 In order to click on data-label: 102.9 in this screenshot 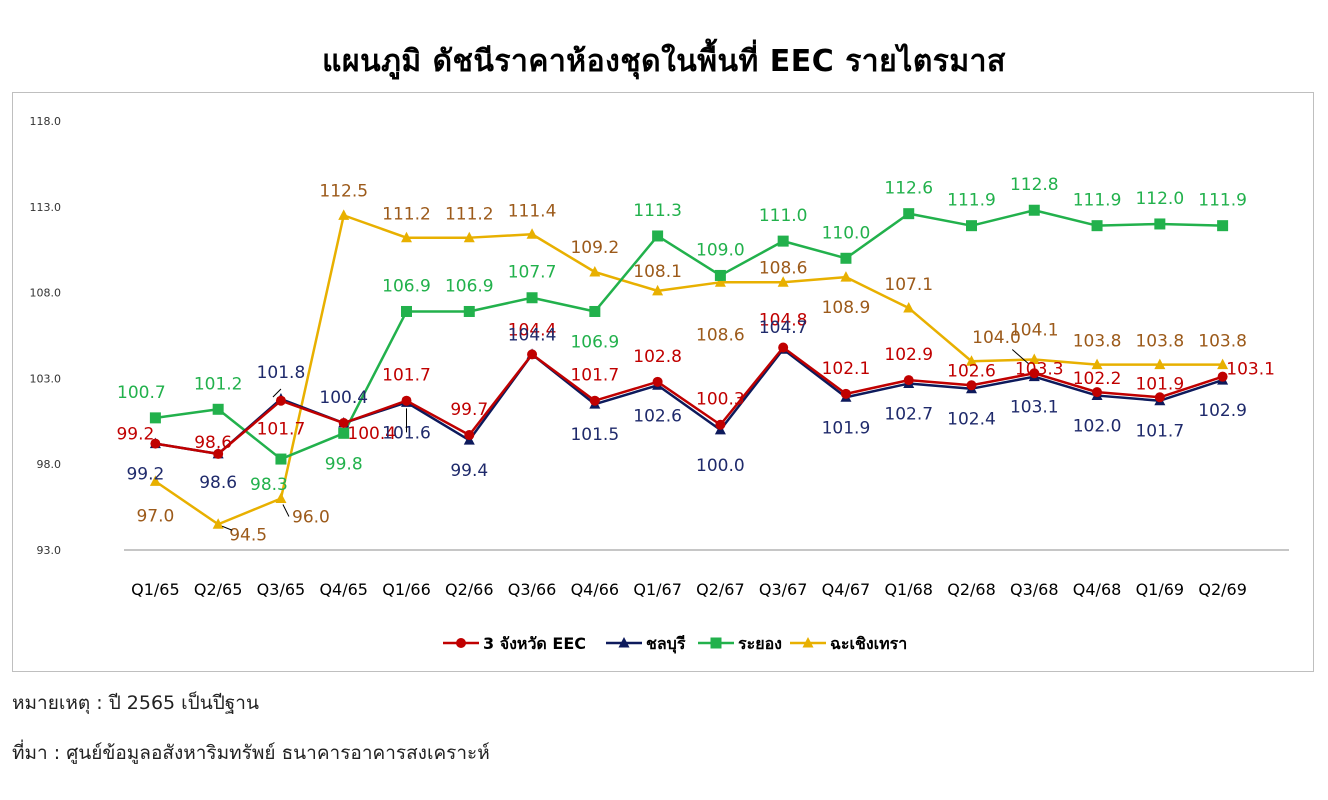, I will do `click(1222, 411)`.